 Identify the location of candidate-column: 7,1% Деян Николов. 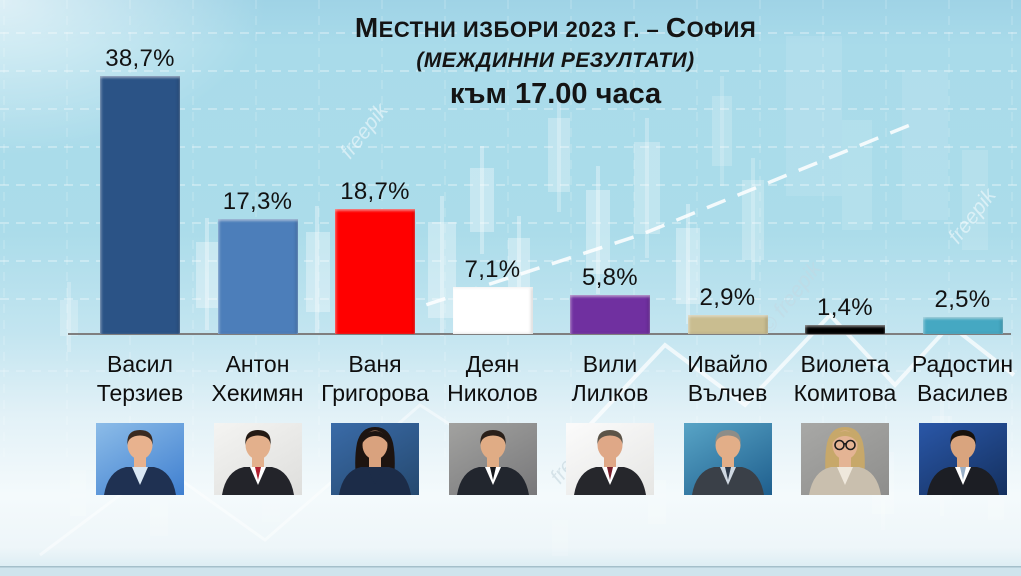
(493, 288).